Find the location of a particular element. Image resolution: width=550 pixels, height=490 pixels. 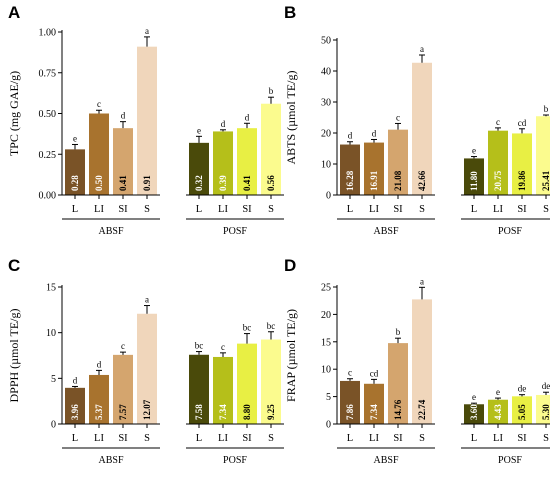

data-label: 20.75 is located at coordinates (498, 180).